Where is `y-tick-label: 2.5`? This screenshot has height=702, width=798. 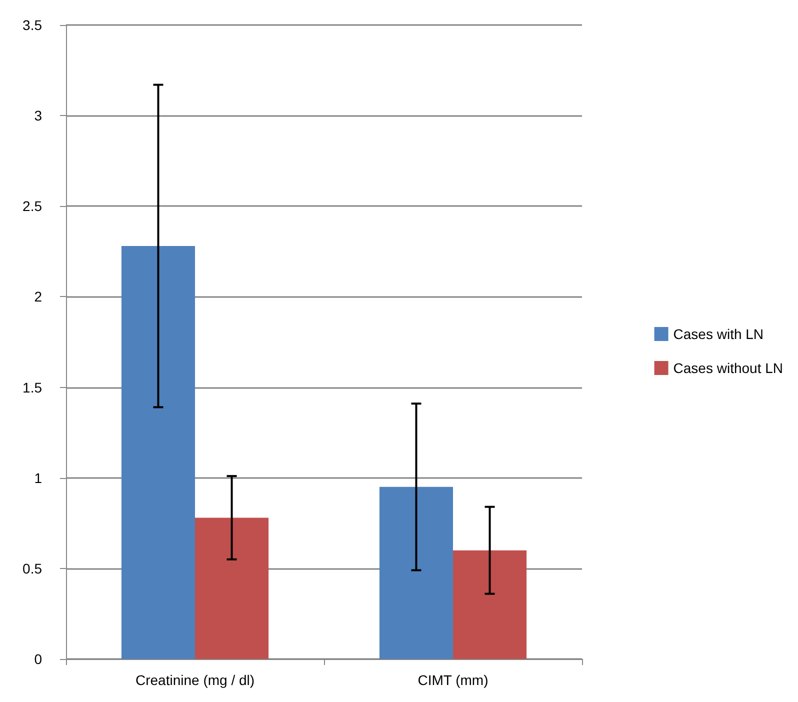
y-tick-label: 2.5 is located at coordinates (32, 206).